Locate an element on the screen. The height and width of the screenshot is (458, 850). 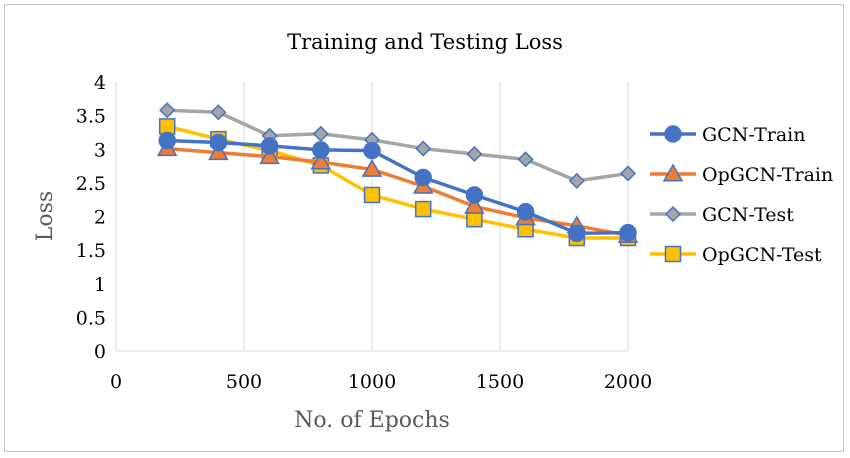
series-gcn-train is located at coordinates (397, 187).